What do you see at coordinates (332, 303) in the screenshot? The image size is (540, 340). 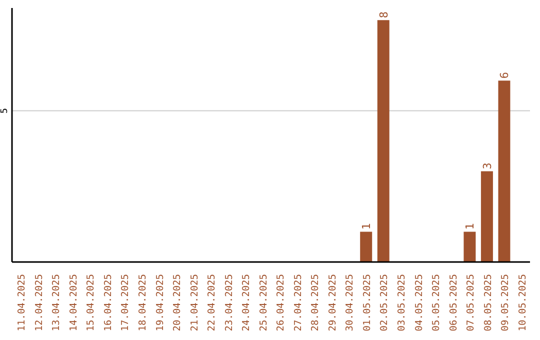 I see `x-tick-label: 29.04.2025` at bounding box center [332, 303].